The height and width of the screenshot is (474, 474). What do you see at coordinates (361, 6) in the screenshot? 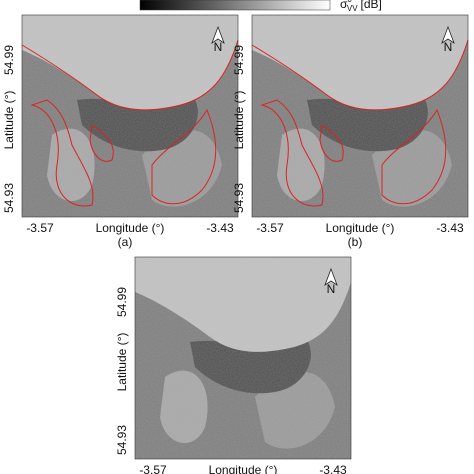
I see `colorbar-label: σ0VV[dB]` at bounding box center [361, 6].